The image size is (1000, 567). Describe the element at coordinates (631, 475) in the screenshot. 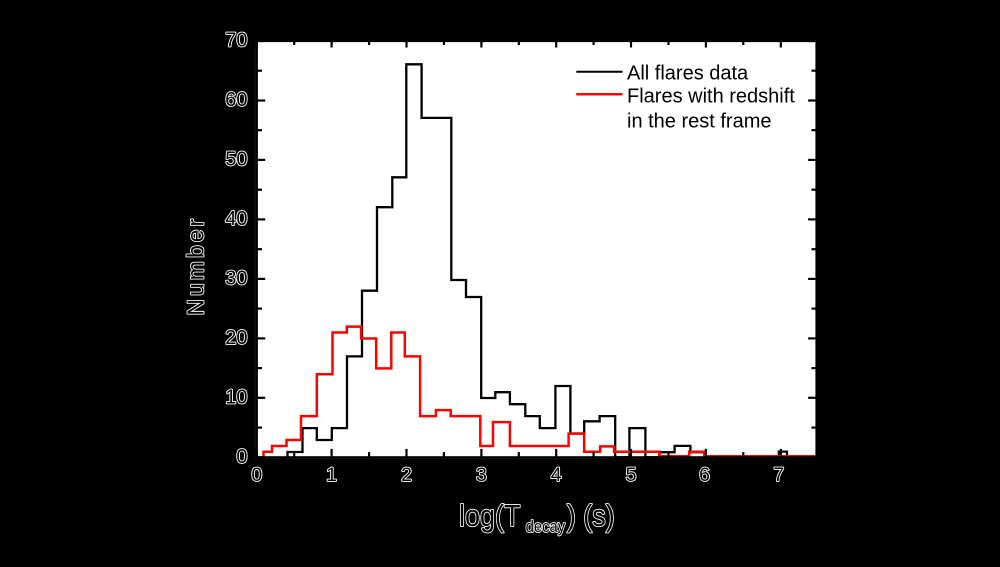

I see `svg-text: 5` at that location.